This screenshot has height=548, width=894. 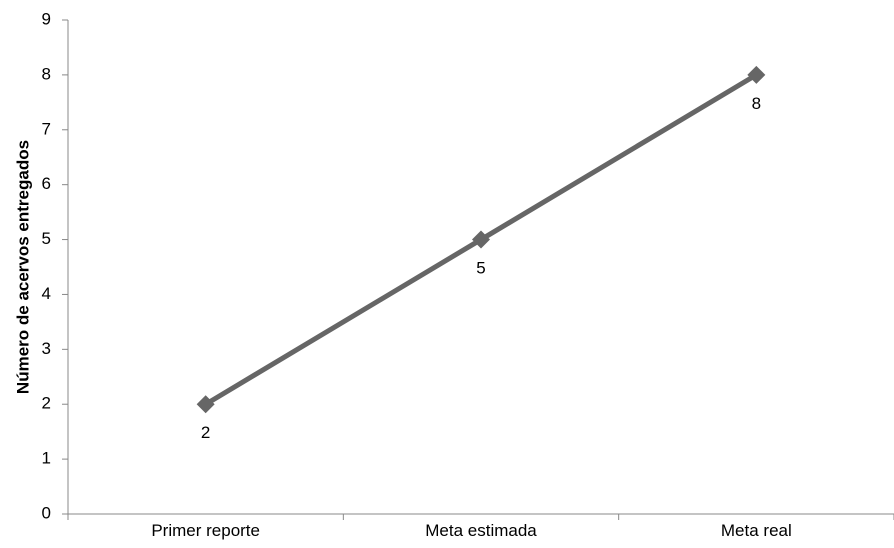 What do you see at coordinates (46, 403) in the screenshot?
I see `y-tick-label: 2` at bounding box center [46, 403].